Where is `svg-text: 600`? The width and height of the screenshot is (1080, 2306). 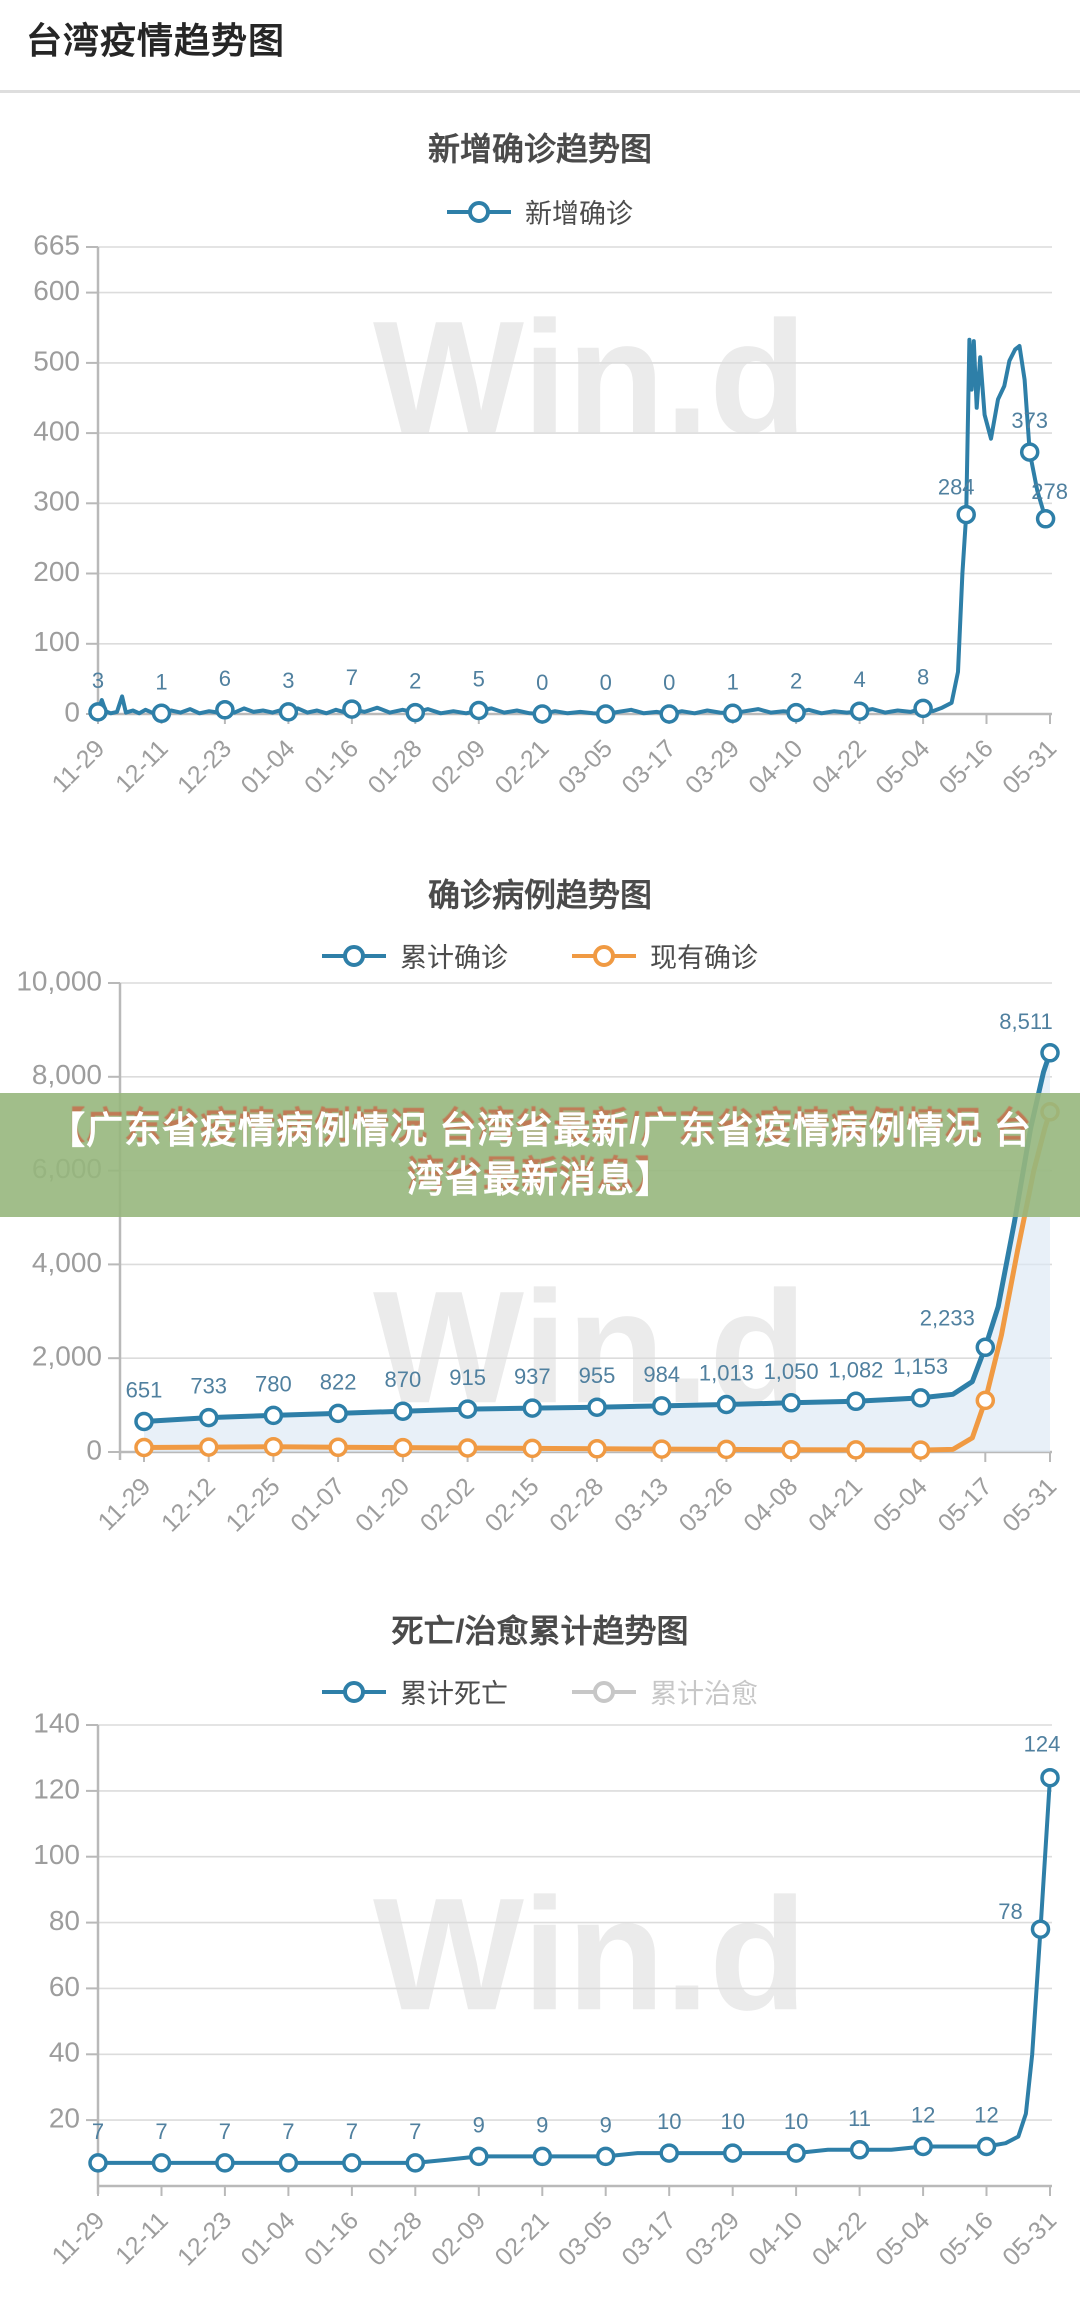 svg-text: 600 is located at coordinates (56, 290).